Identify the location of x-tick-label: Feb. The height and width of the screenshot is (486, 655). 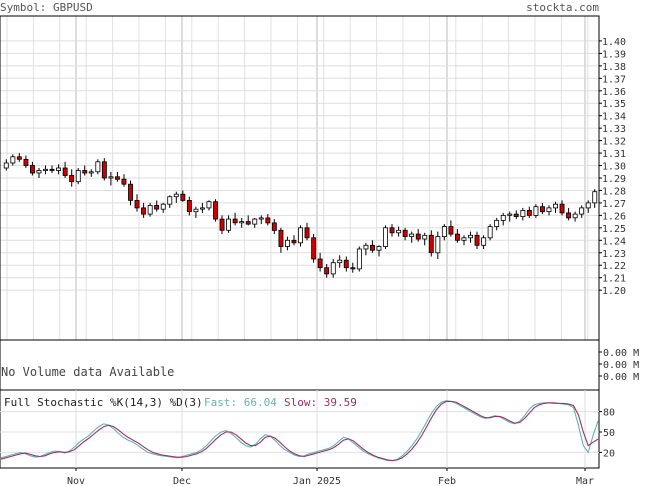
(447, 481).